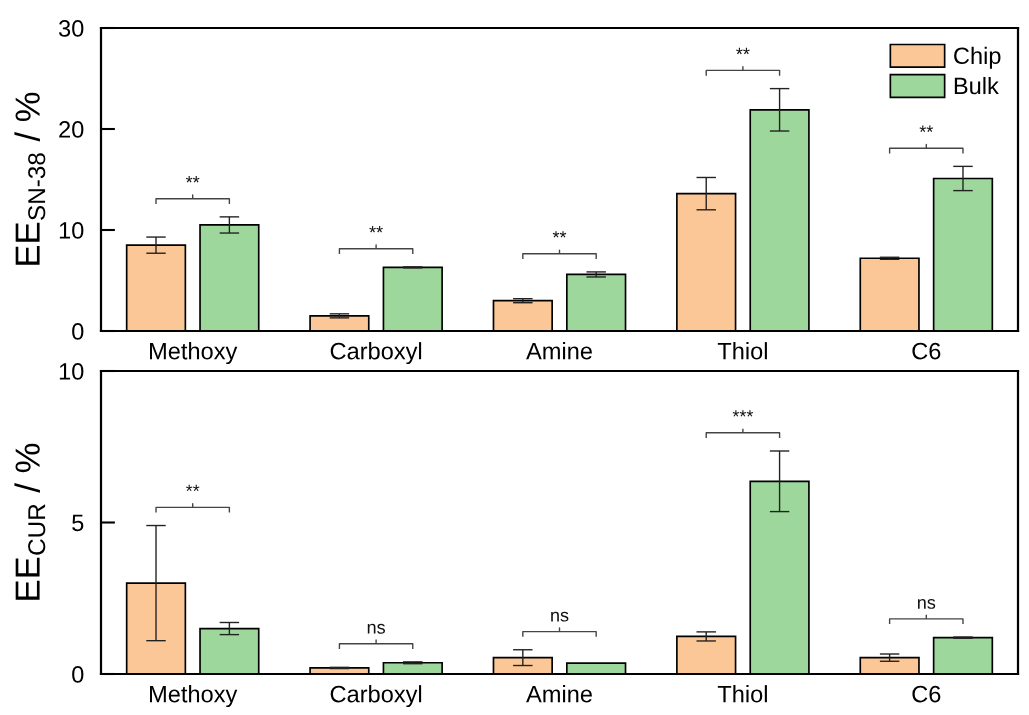  I want to click on legend-label: Chip, so click(977, 57).